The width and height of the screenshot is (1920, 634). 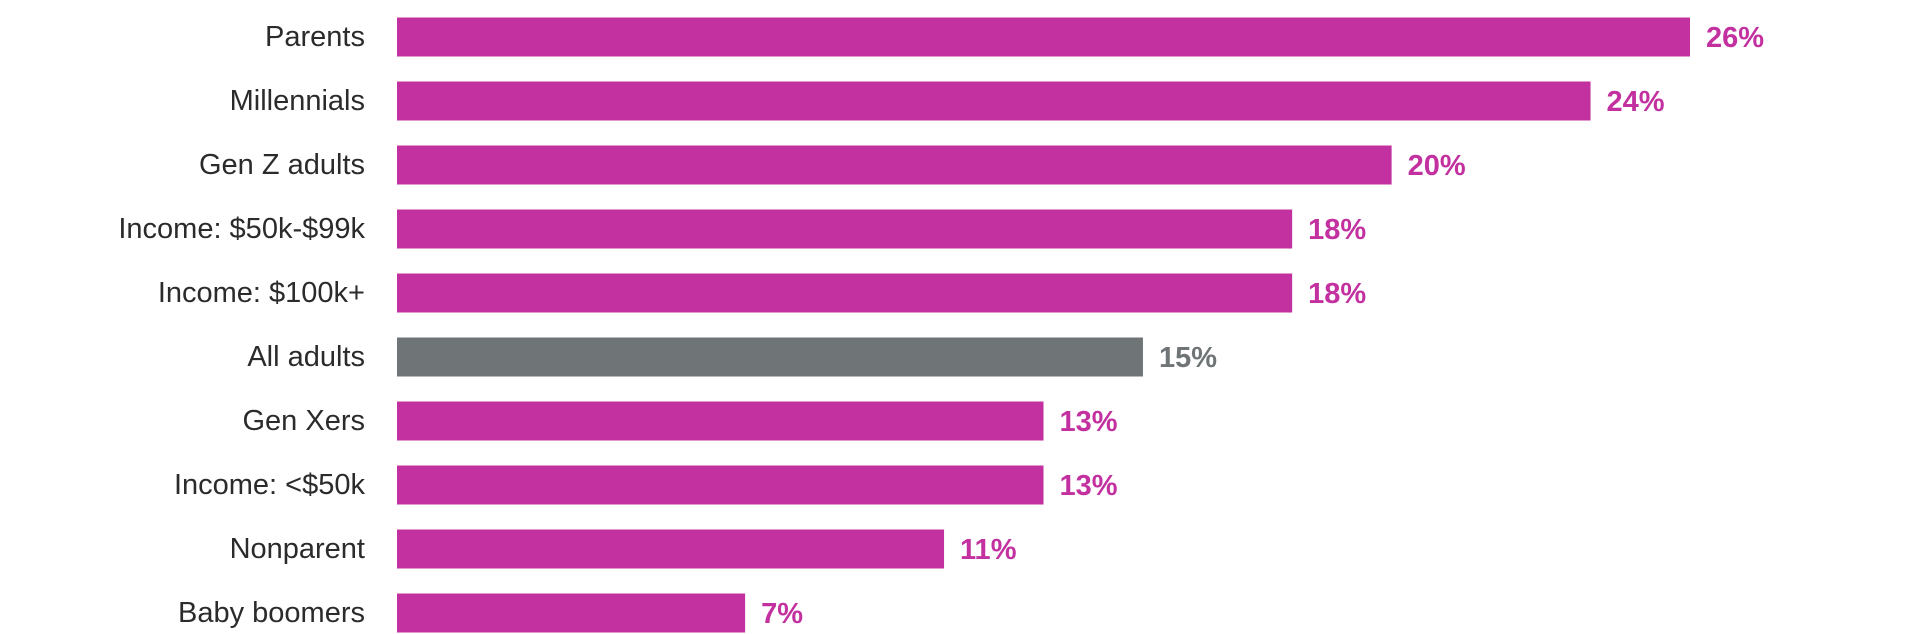 What do you see at coordinates (845, 293) in the screenshot?
I see `bar-income-100k` at bounding box center [845, 293].